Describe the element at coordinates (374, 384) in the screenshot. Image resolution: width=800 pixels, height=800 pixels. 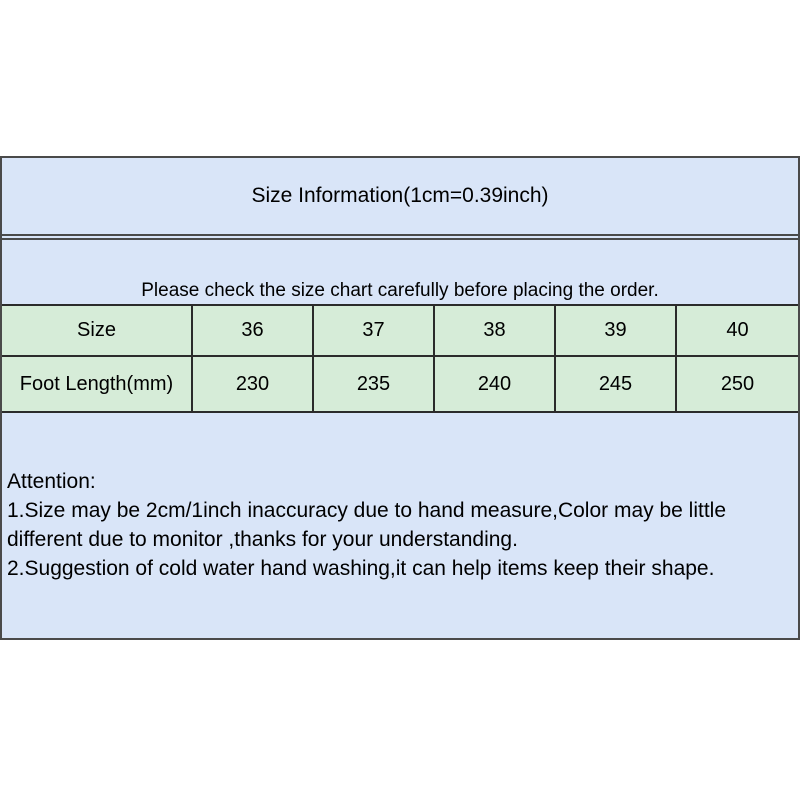
I see `foot-length-value-cell: 235` at that location.